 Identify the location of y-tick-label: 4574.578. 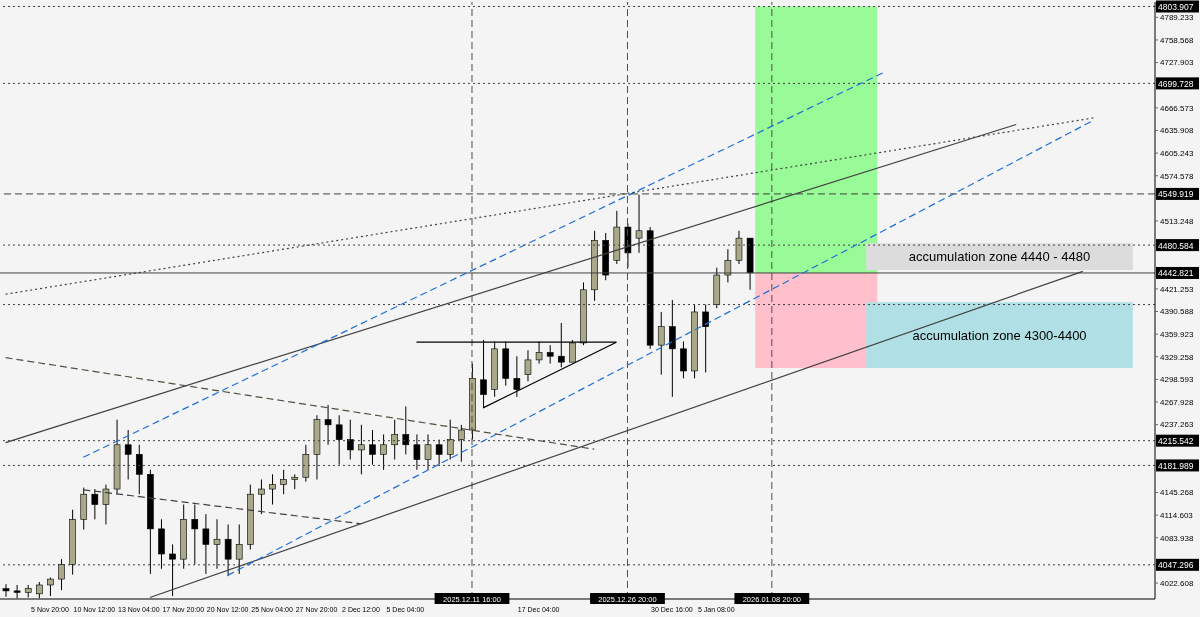
(1177, 176).